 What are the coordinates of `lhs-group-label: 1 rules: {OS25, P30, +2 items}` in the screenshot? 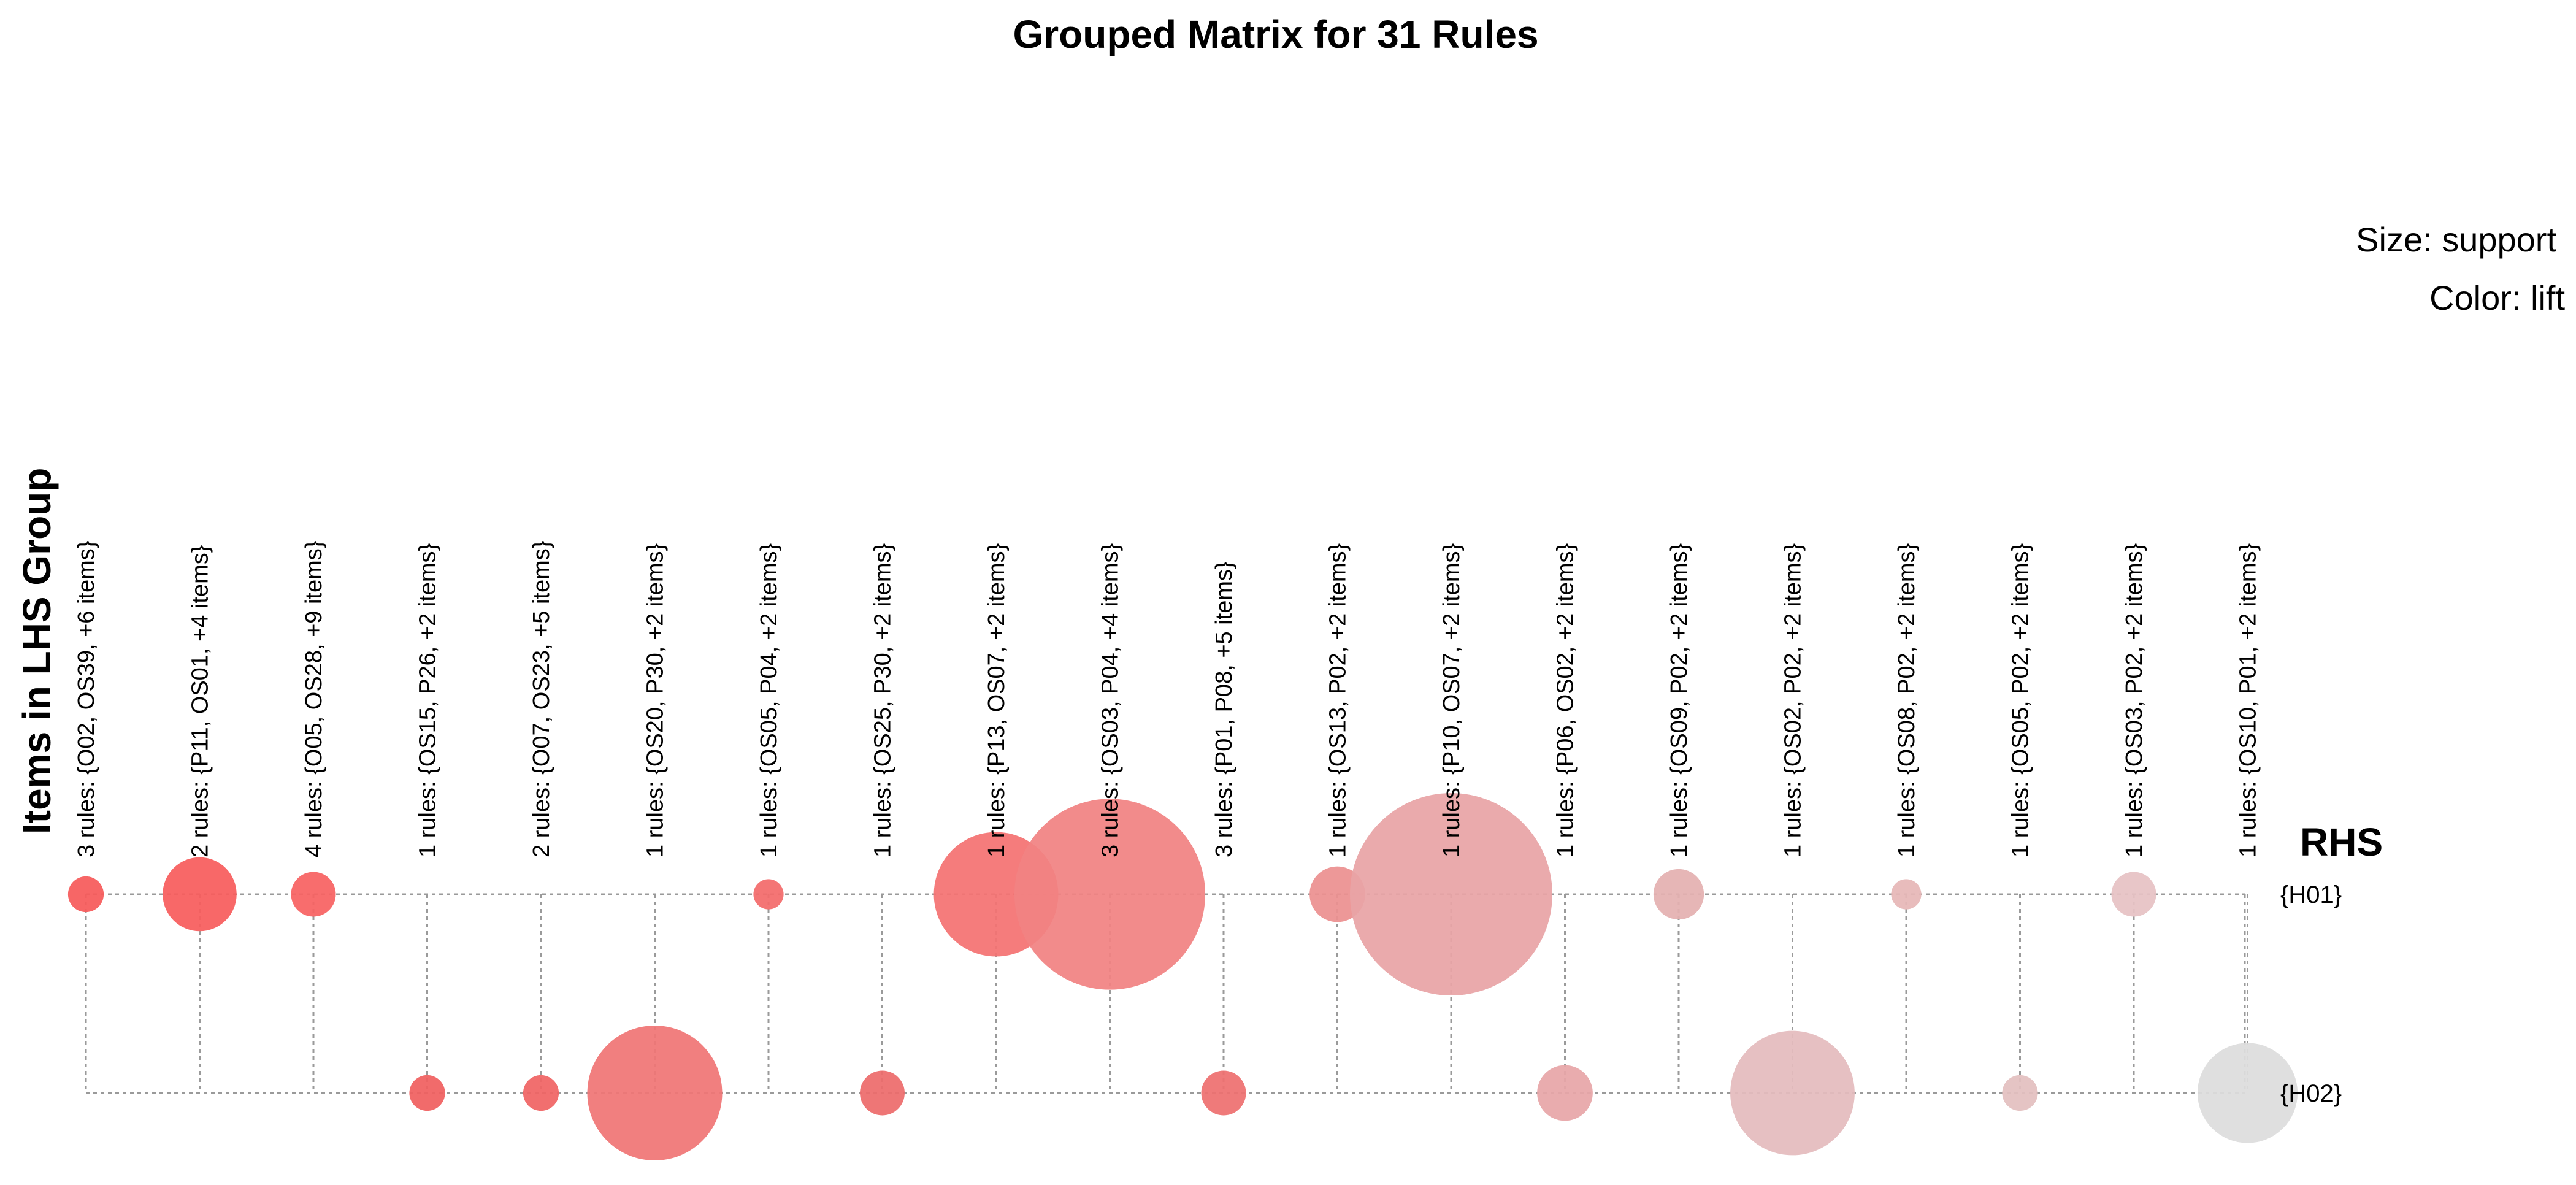 It's located at (883, 700).